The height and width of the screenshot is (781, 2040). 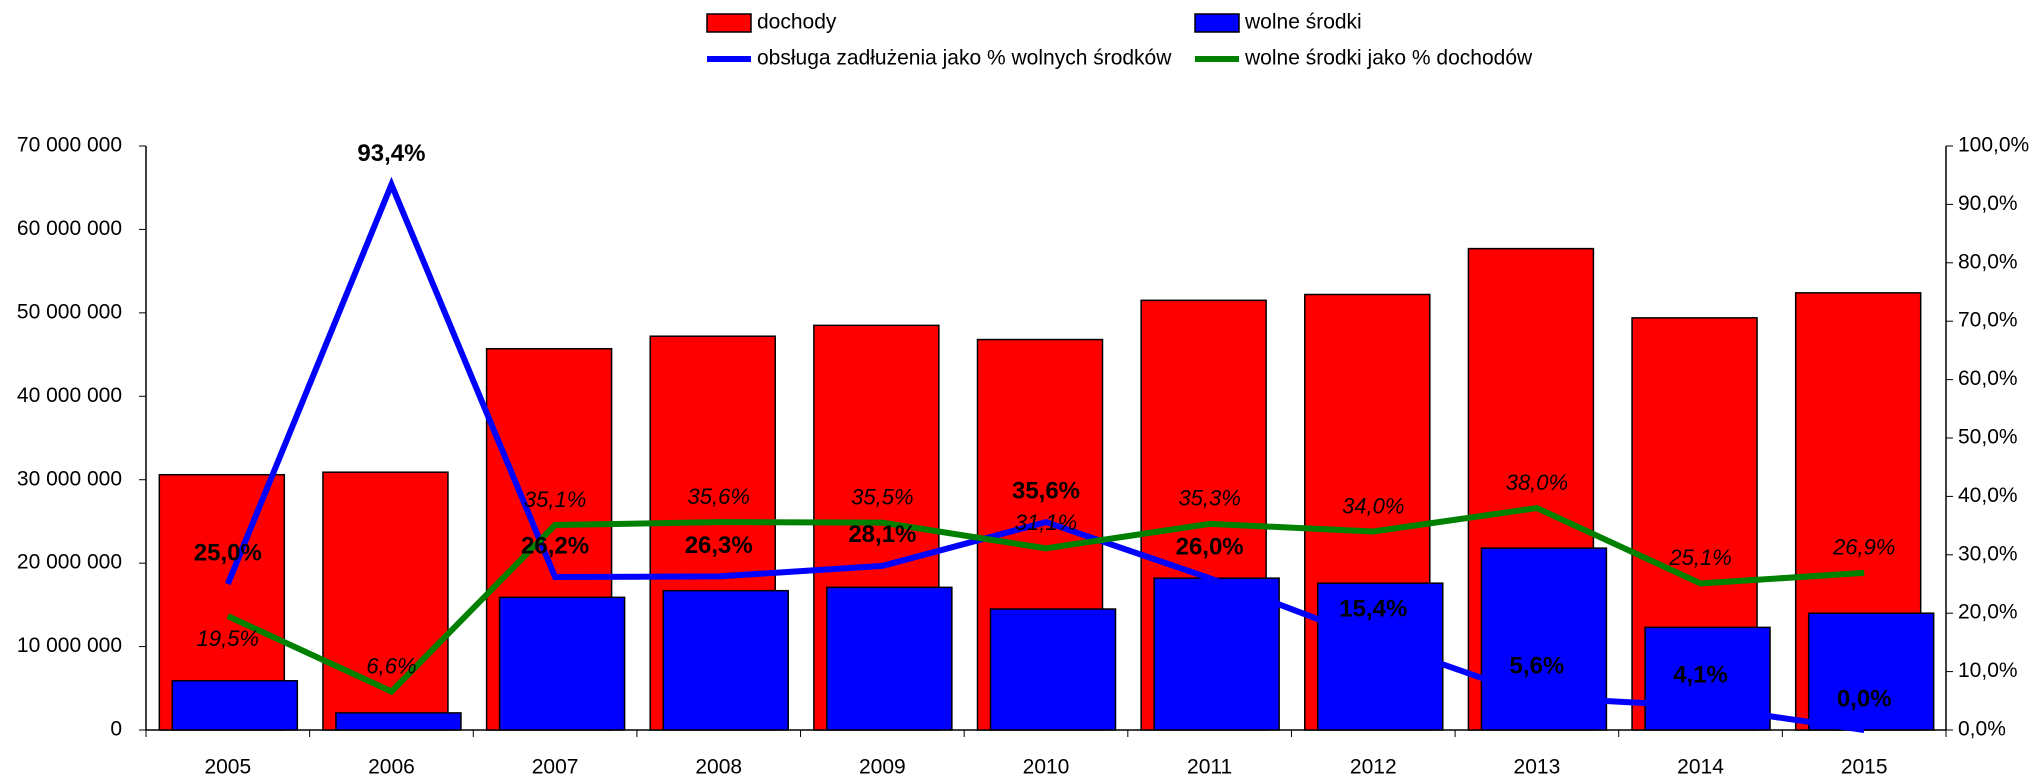 I want to click on y-tick-label: 10 000 000, so click(x=69, y=645).